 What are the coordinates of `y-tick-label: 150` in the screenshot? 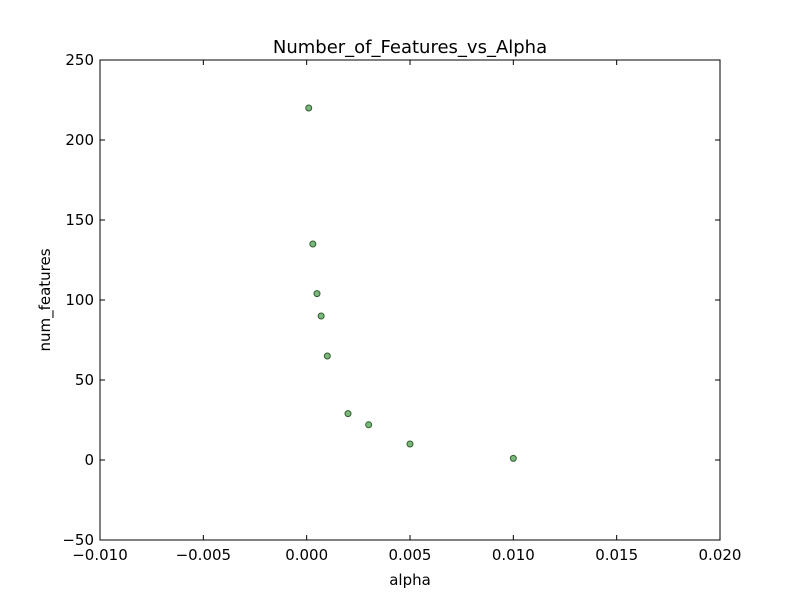 It's located at (79, 220).